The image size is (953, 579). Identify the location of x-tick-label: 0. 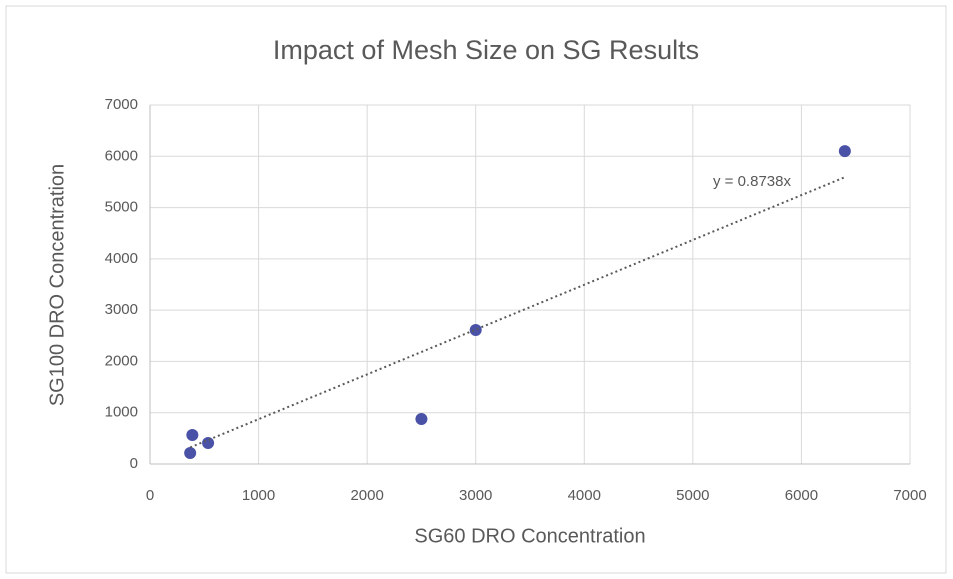
(150, 495).